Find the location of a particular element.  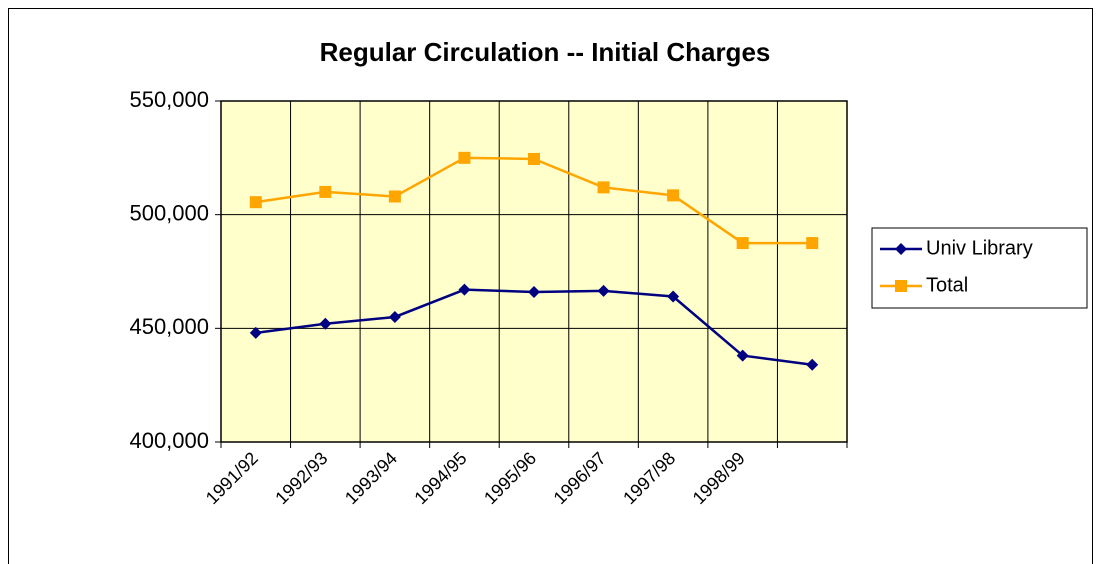

y-tick-label: 550,000 is located at coordinates (169, 99).